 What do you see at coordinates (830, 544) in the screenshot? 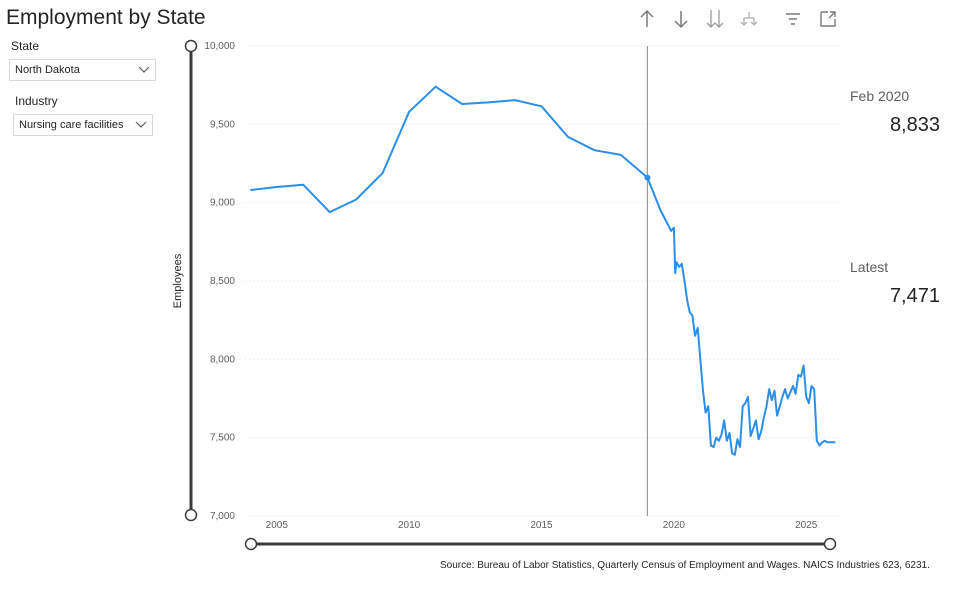
I see `x-range-slider-right-handle` at bounding box center [830, 544].